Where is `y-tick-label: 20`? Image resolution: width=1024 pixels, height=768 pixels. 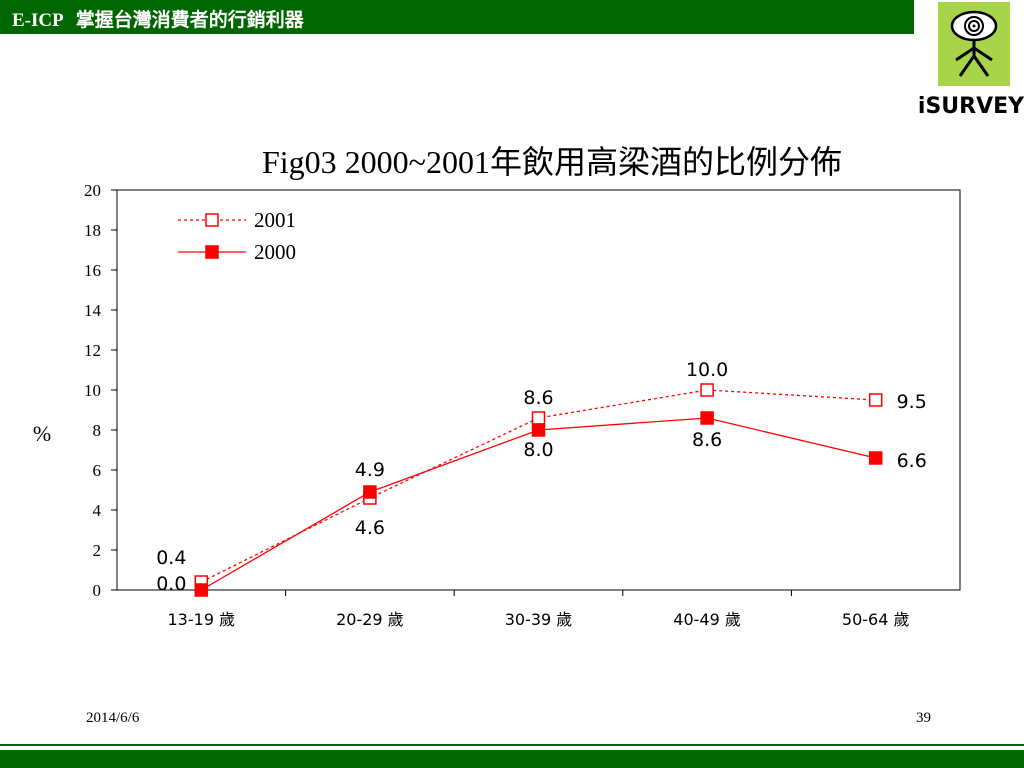
y-tick-label: 20 is located at coordinates (92, 190).